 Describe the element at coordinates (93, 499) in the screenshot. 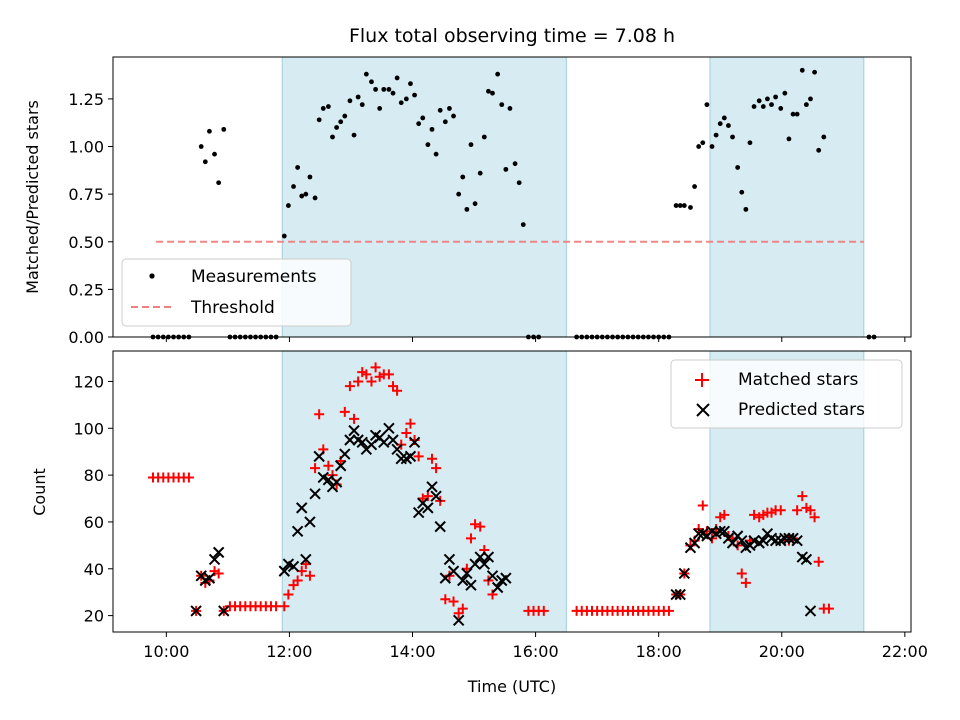

I see `bottom-y-axis-ticks: 20 40 60 80 100 120` at that location.